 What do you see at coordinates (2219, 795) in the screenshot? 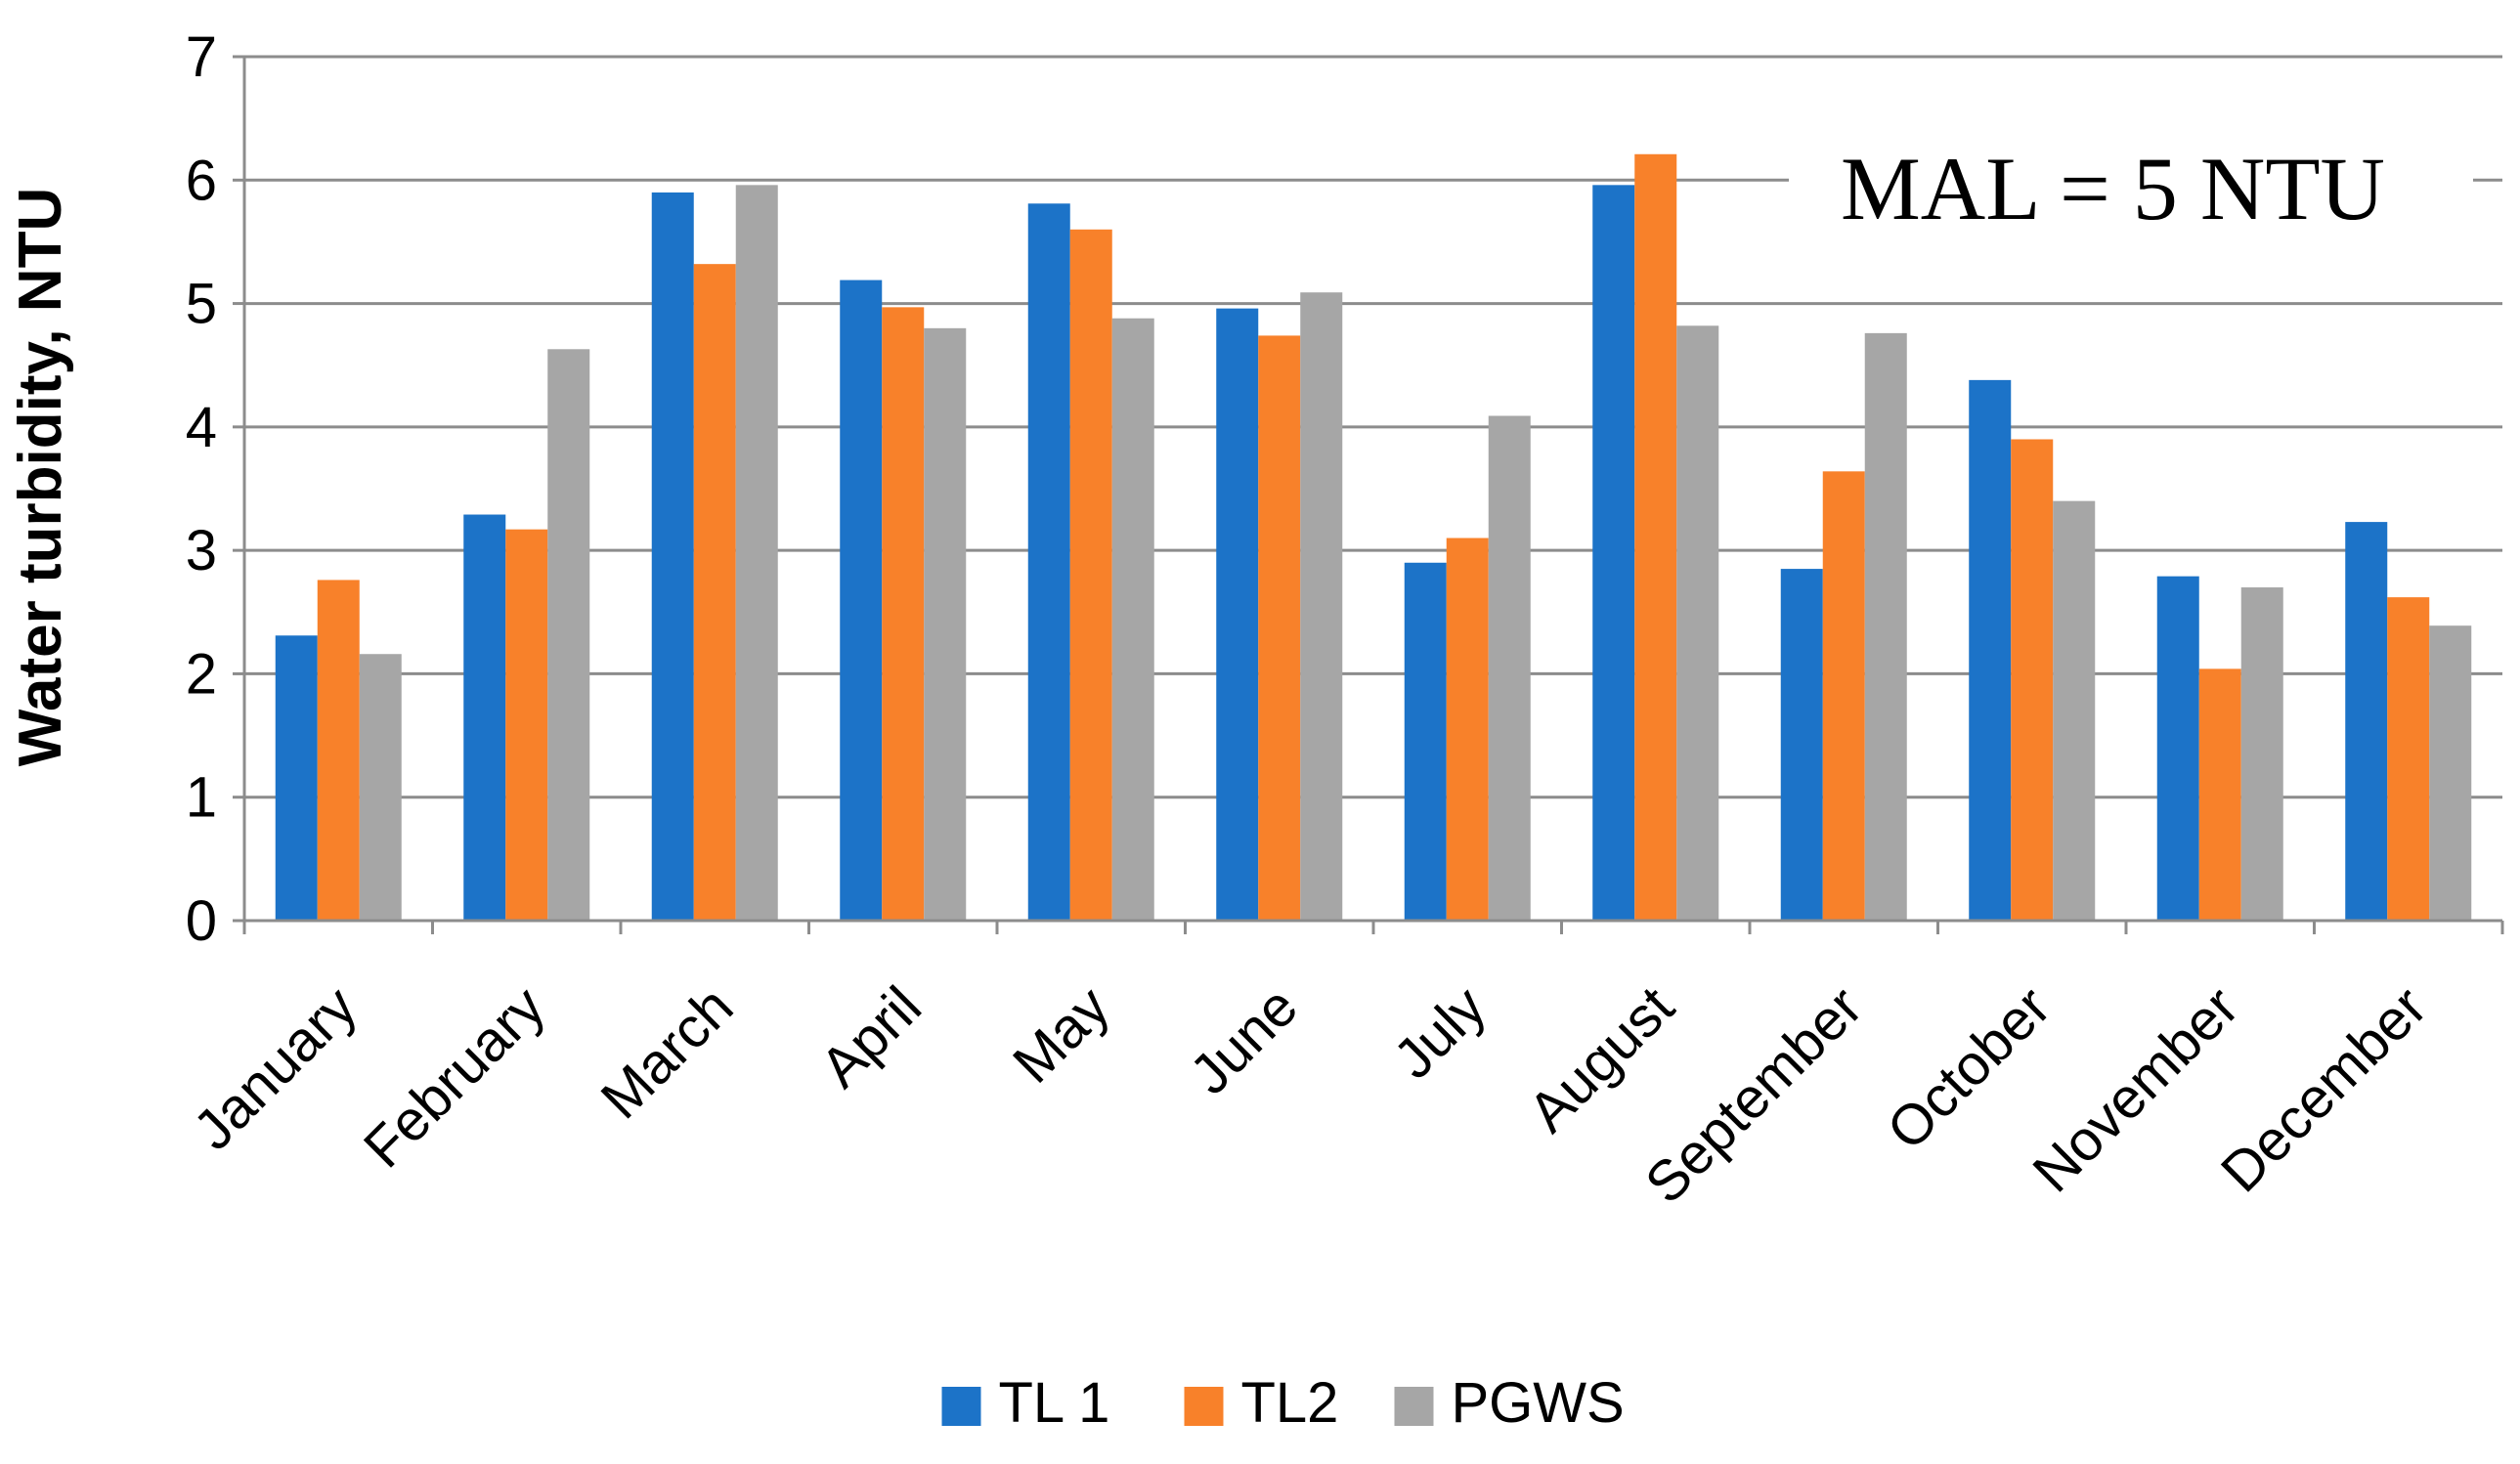
I see `bar-tl2-november` at bounding box center [2219, 795].